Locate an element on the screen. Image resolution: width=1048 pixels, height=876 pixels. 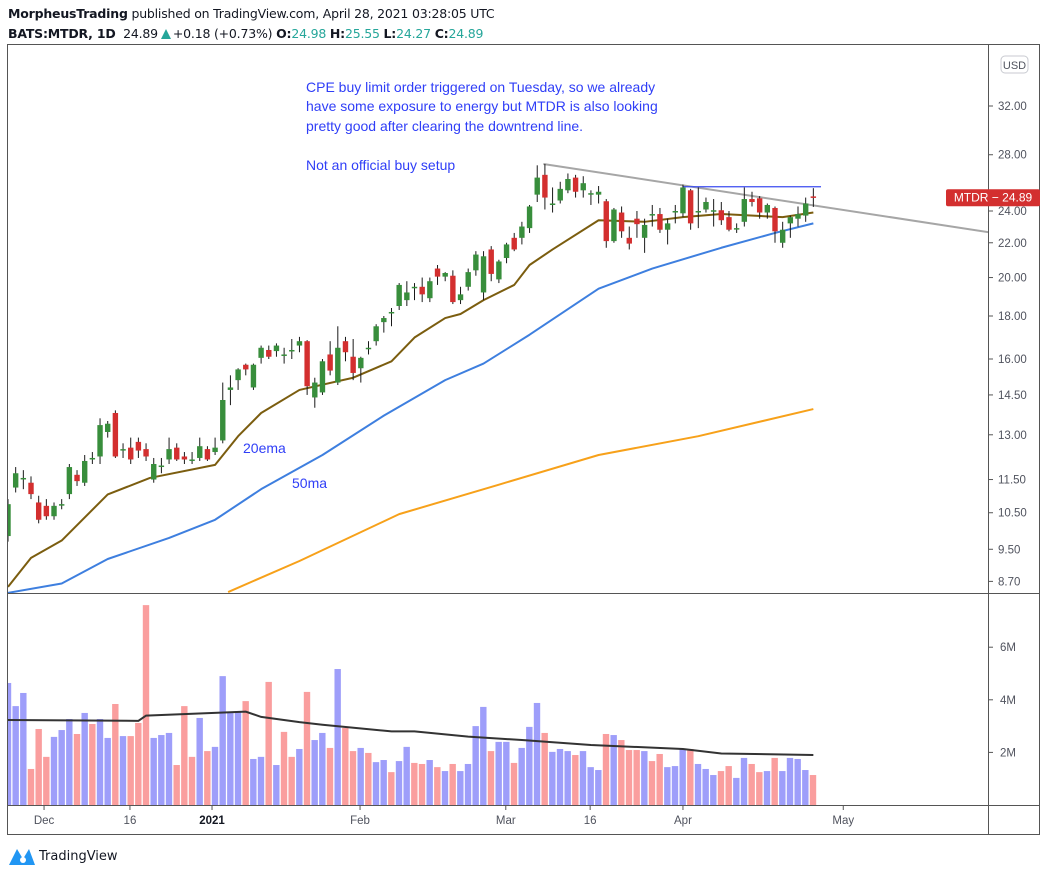
price-tick-label: 18.00 is located at coordinates (1012, 317).